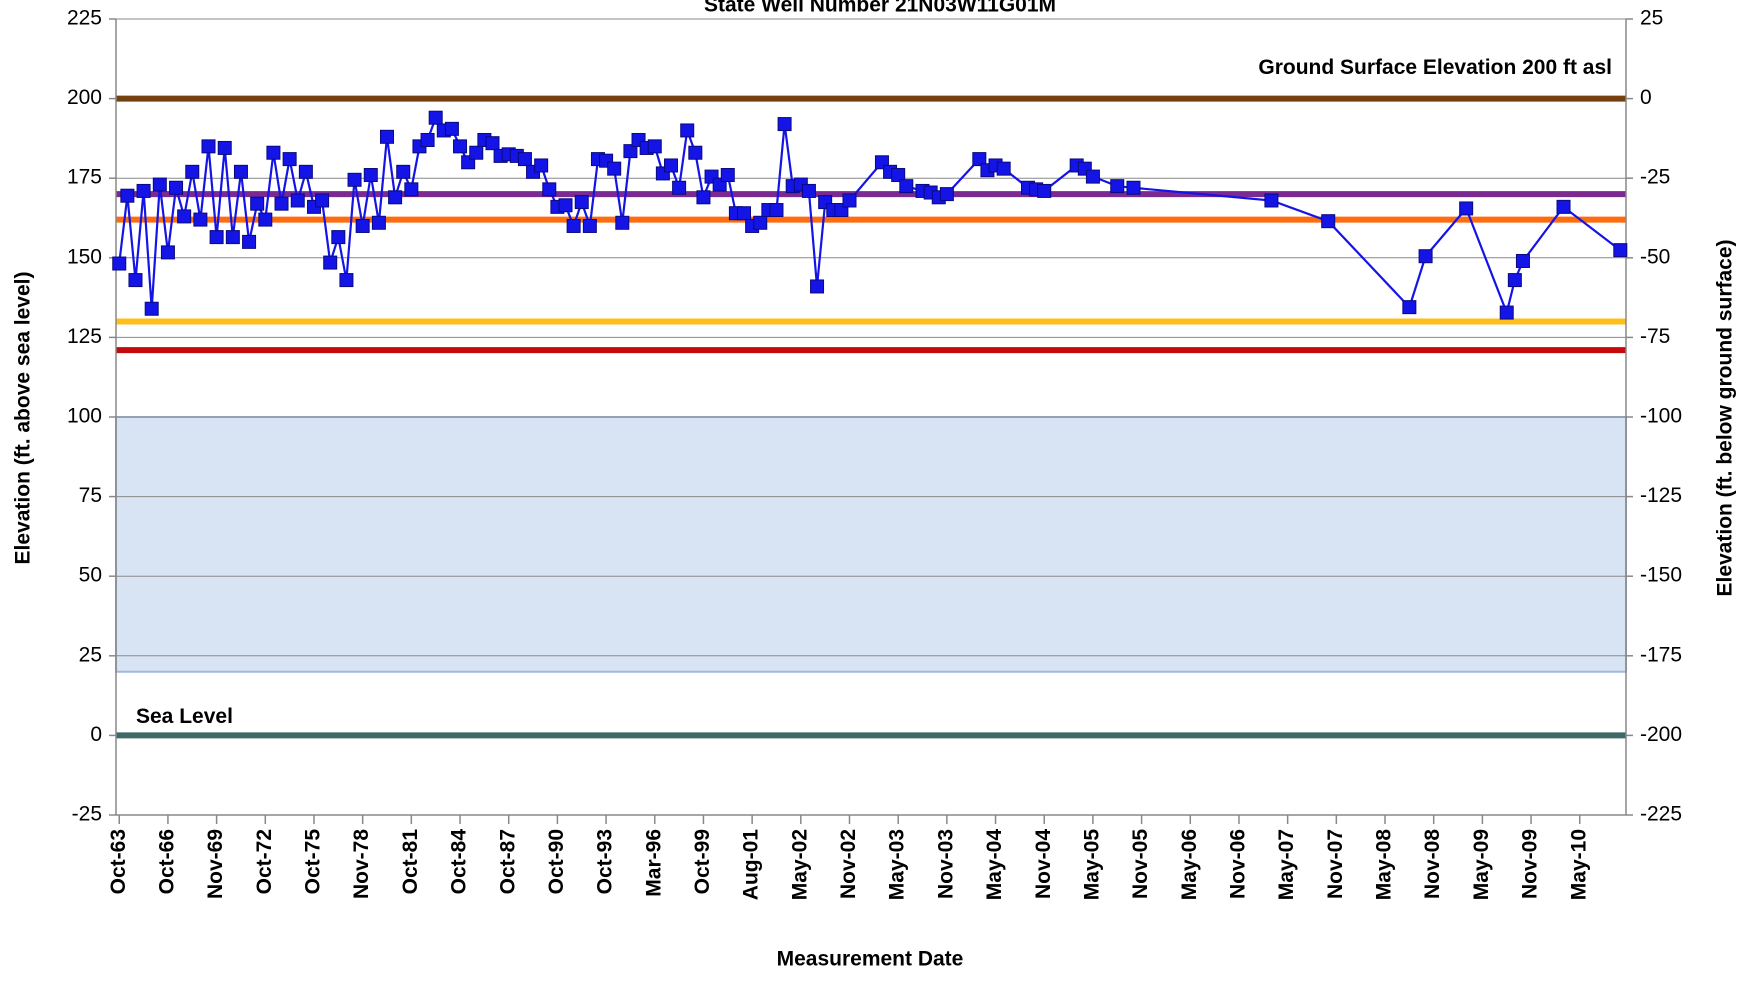 The image size is (1743, 981). Describe the element at coordinates (556, 861) in the screenshot. I see `x-tick-label: Oct-90` at that location.